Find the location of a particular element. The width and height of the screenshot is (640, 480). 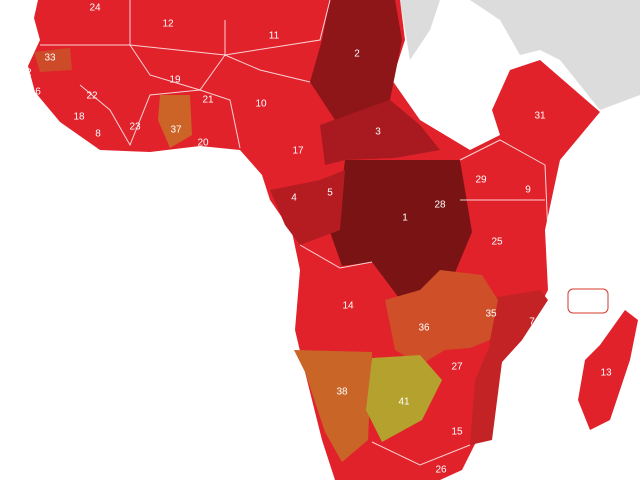

region-label: 20 is located at coordinates (203, 143).